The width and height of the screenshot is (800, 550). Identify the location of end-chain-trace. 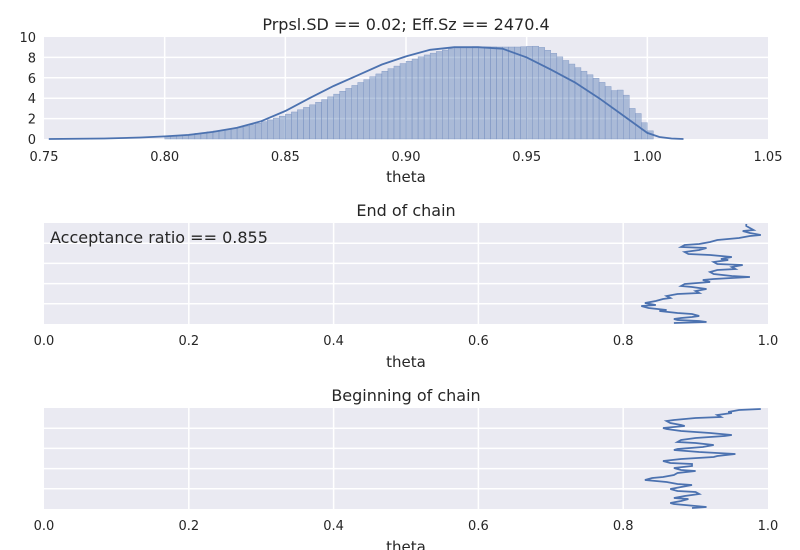
(701, 274).